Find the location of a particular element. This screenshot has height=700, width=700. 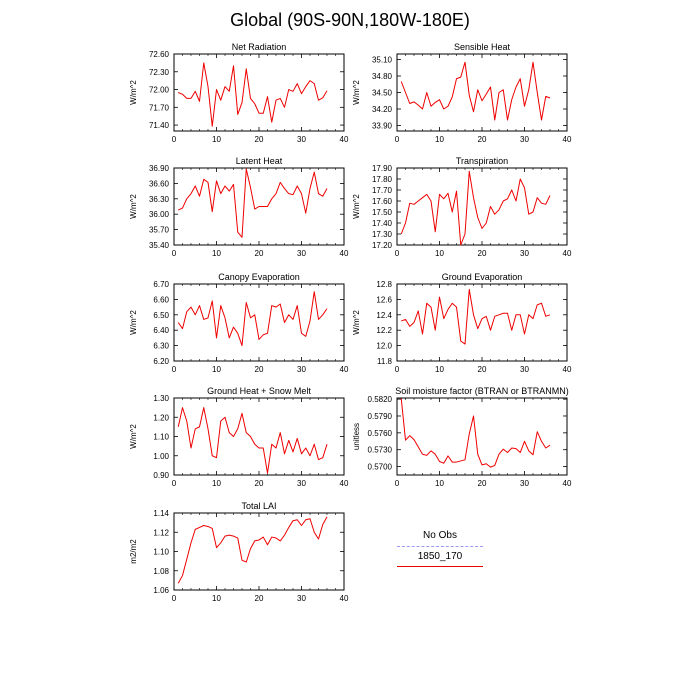

y-tick-label: 17.80 is located at coordinates (382, 179).